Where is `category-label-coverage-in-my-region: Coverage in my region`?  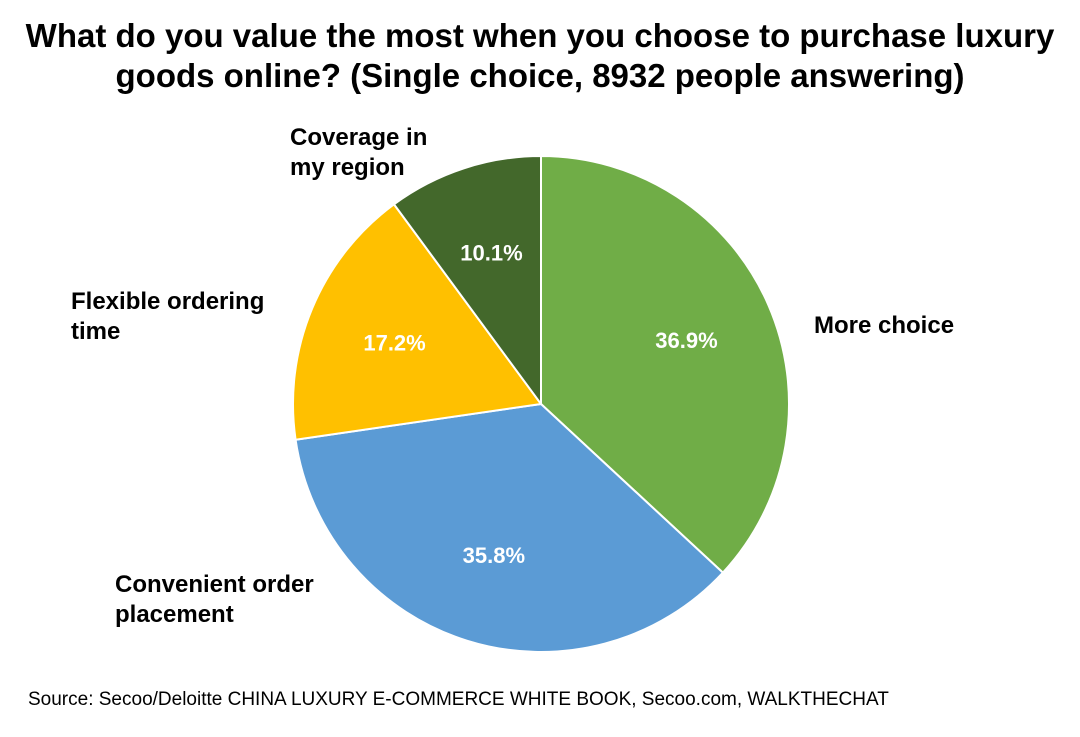 category-label-coverage-in-my-region: Coverage in my region is located at coordinates (358, 153).